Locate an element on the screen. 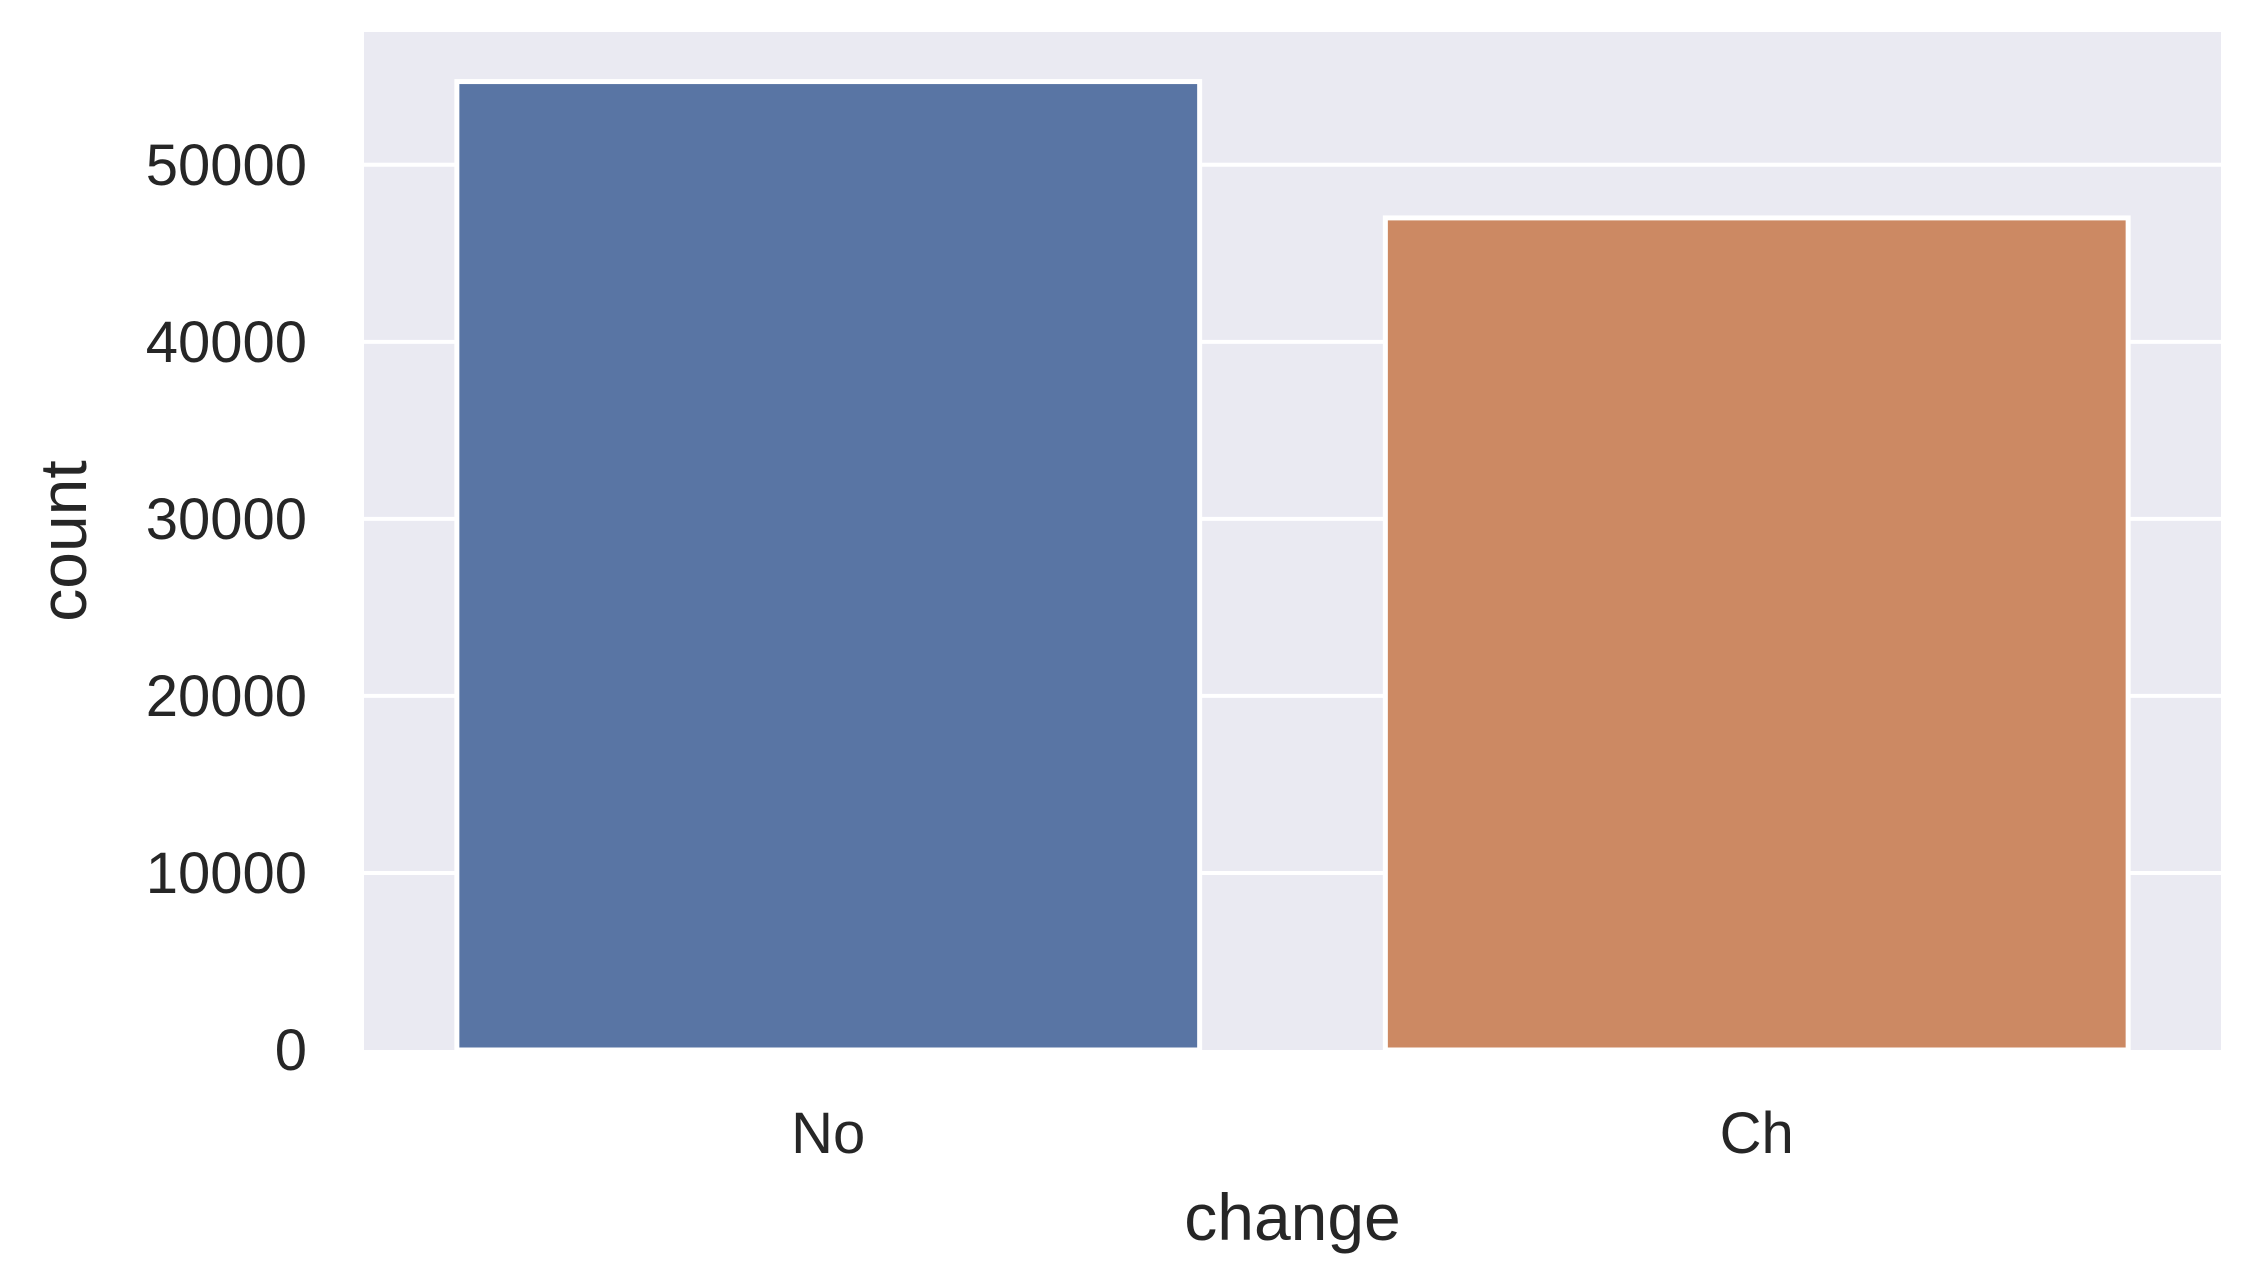 Image resolution: width=2249 pixels, height=1287 pixels. y-tick-label: 0 is located at coordinates (291, 1050).